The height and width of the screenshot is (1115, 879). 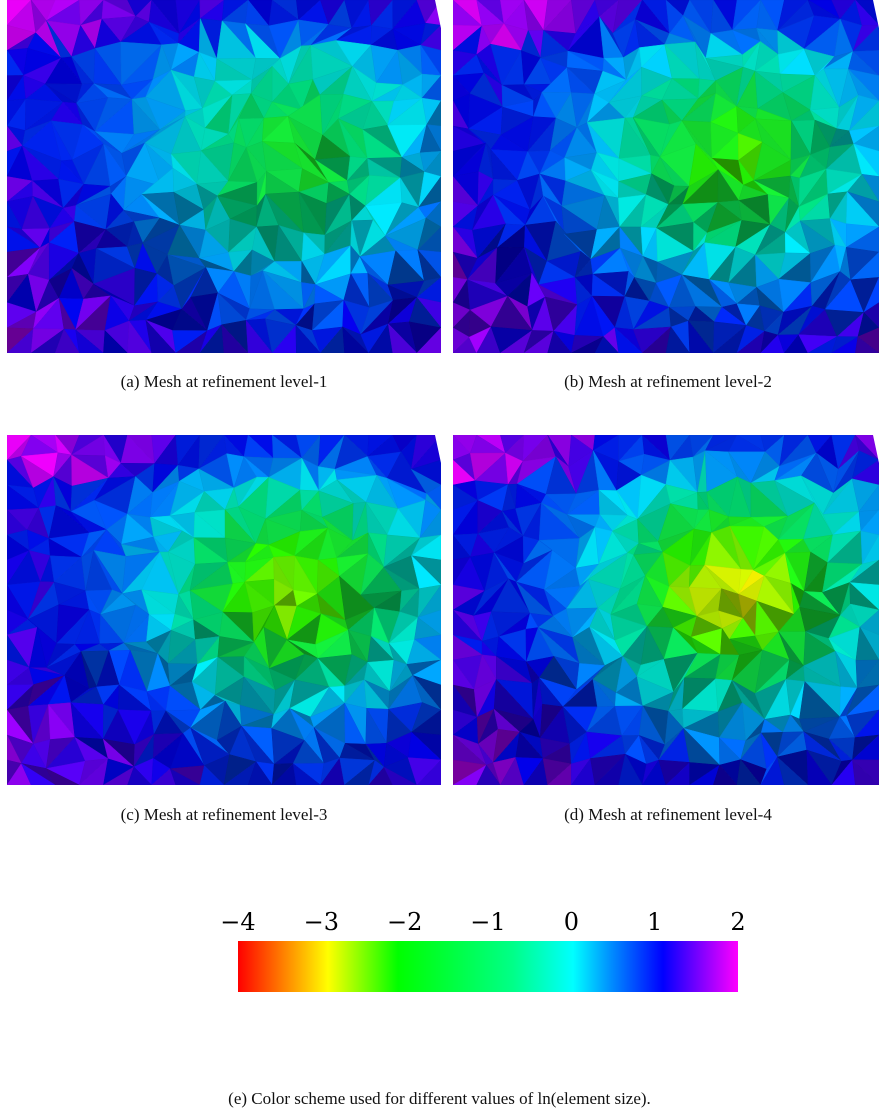 What do you see at coordinates (321, 922) in the screenshot?
I see `colorbar-tick-label: −3` at bounding box center [321, 922].